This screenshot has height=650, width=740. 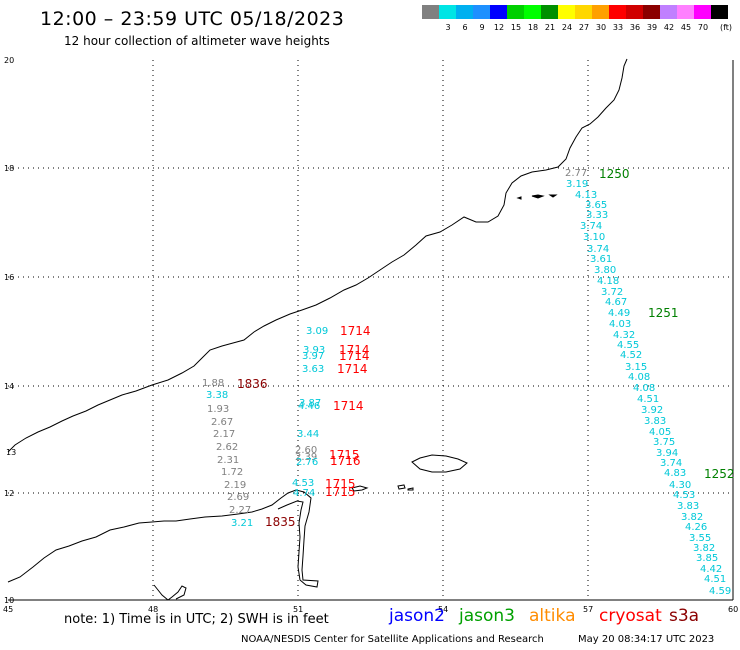 What do you see at coordinates (628, 345) in the screenshot?
I see `wave-height-value: 4.55` at bounding box center [628, 345].